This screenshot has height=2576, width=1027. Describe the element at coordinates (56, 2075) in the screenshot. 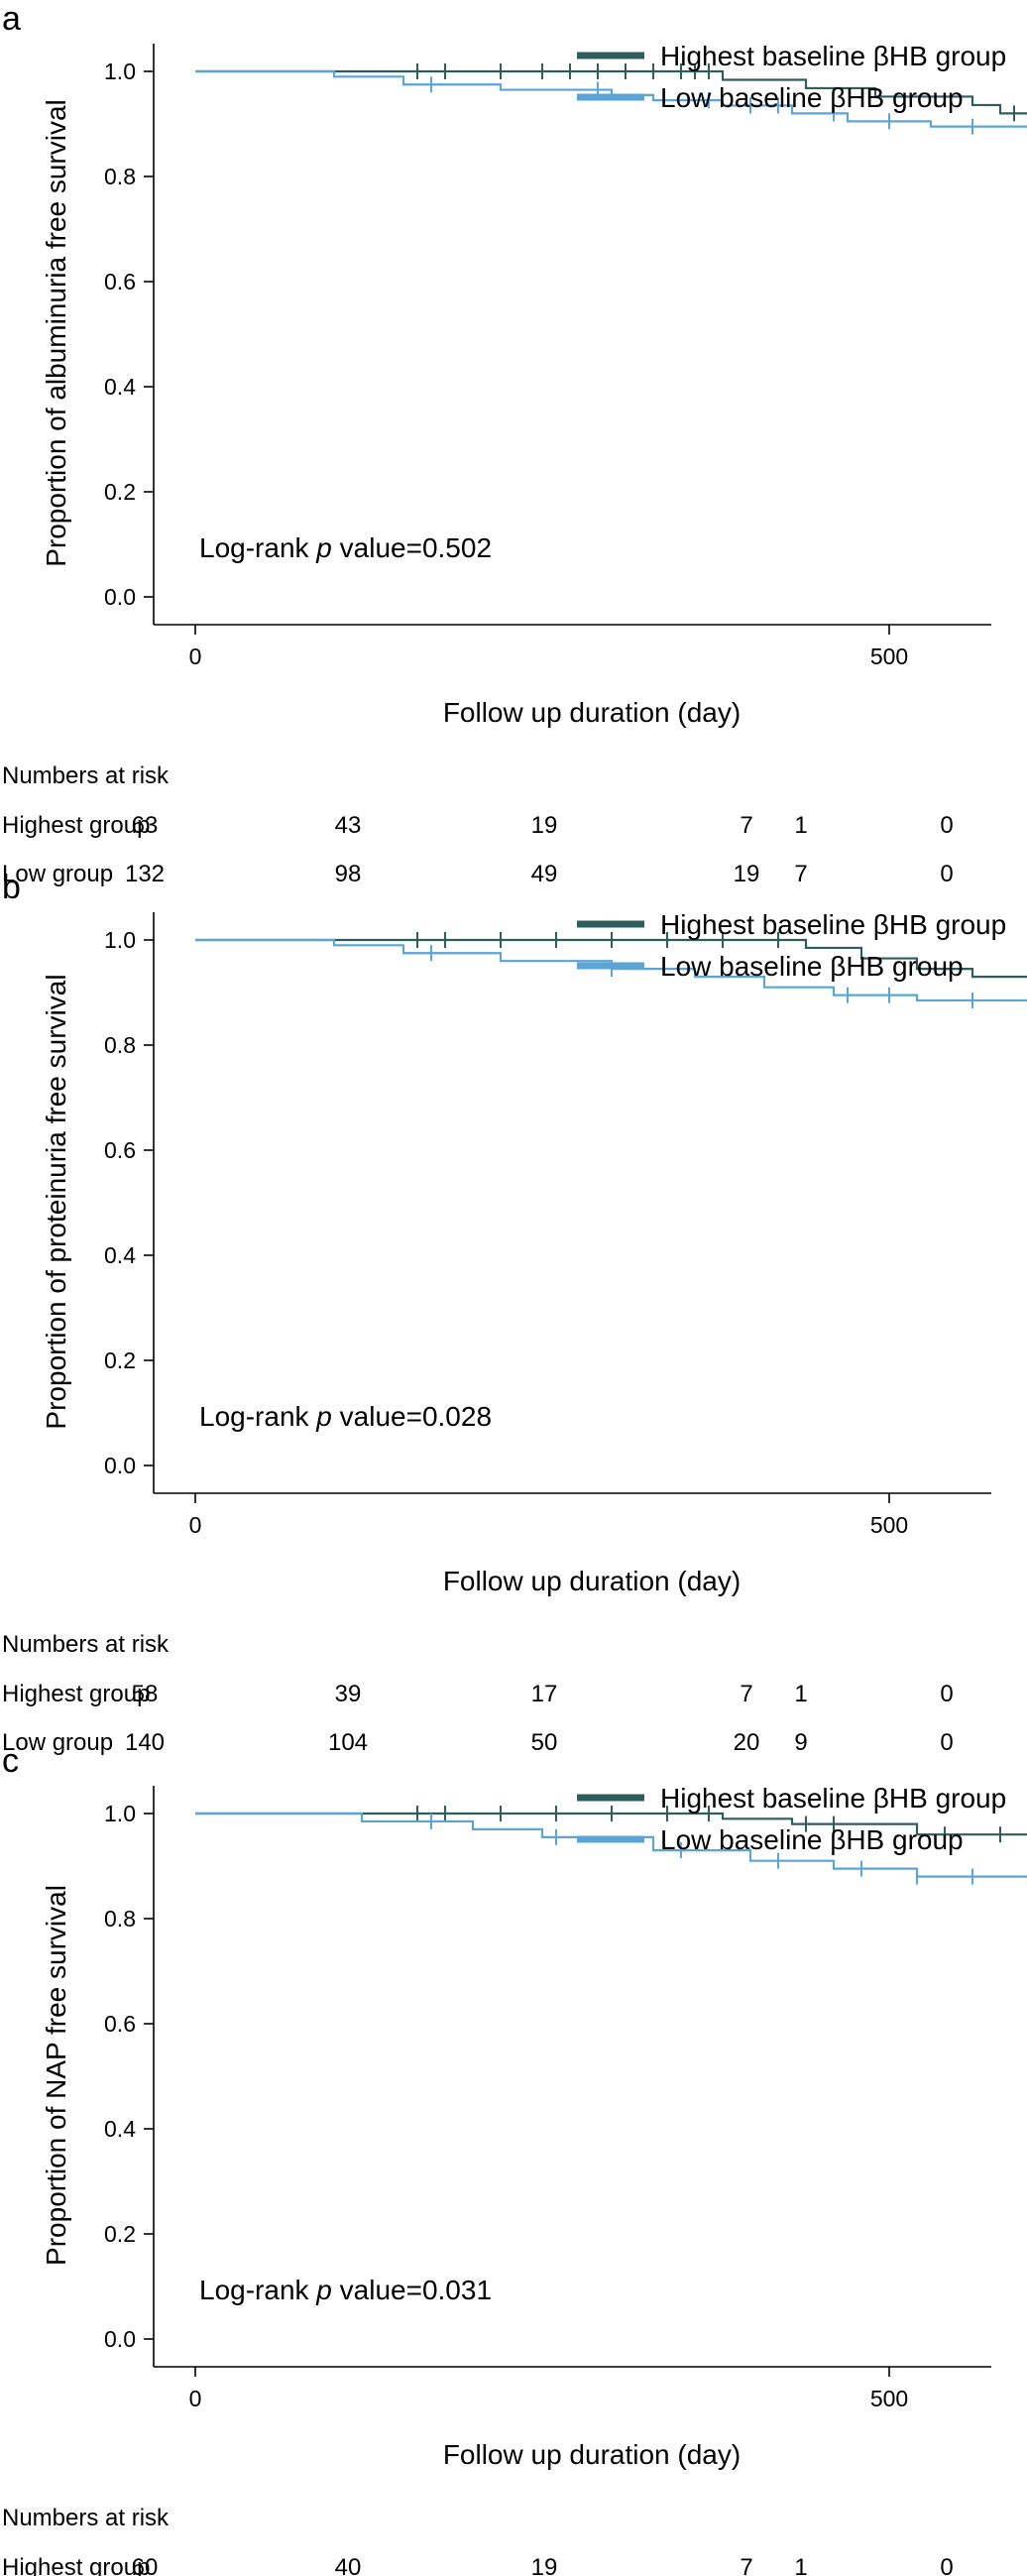

I see `y-axis-label: Proportion of NAP free survival` at that location.